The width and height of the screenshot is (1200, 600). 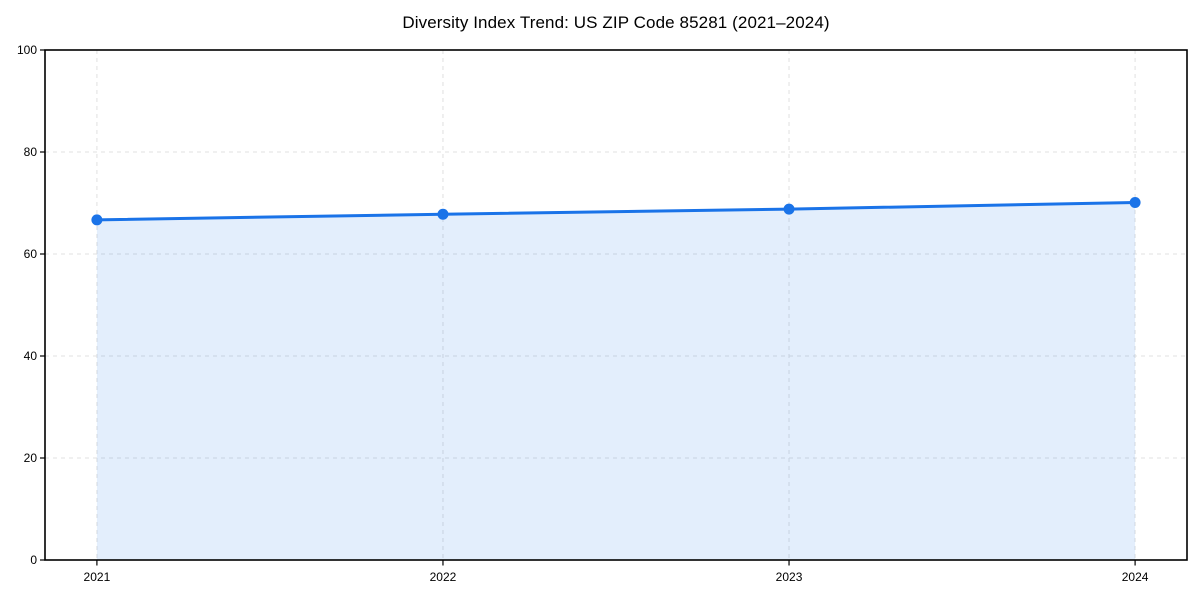 I want to click on y-tick-label-80: 80, so click(x=31, y=152).